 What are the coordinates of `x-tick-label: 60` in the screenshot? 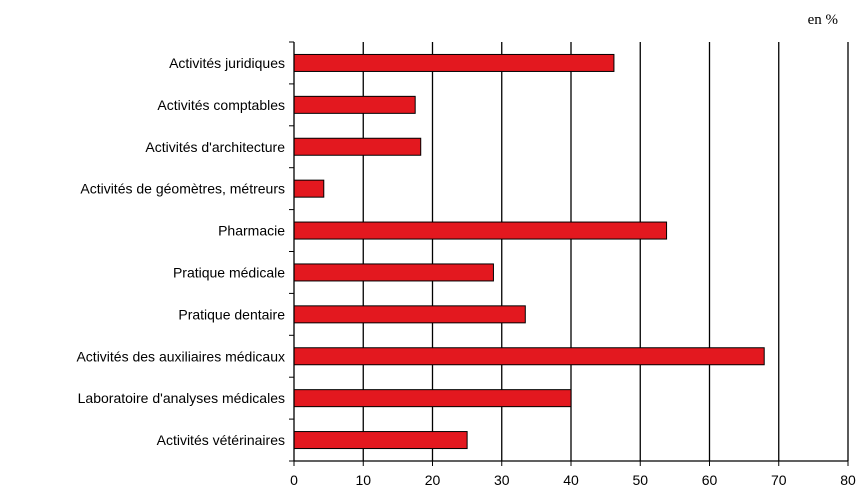 It's located at (710, 480).